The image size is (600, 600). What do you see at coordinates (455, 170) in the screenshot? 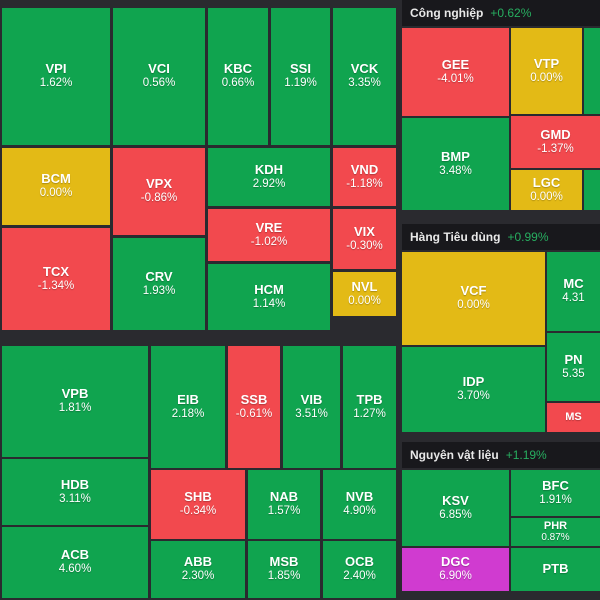
I see `tile-change: 3.48%` at bounding box center [455, 170].